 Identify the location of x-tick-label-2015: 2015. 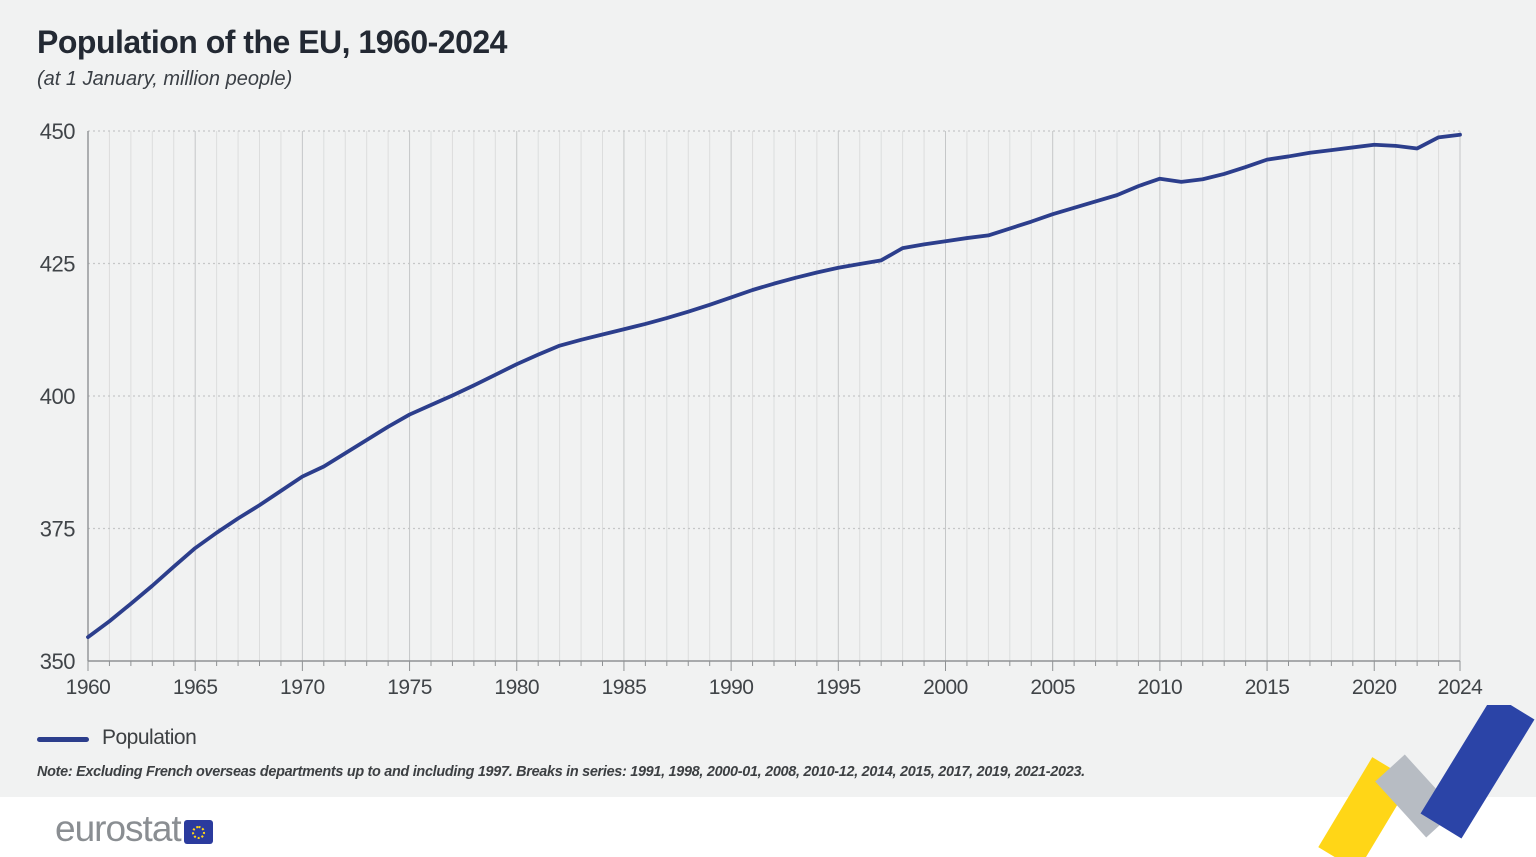
(1267, 687).